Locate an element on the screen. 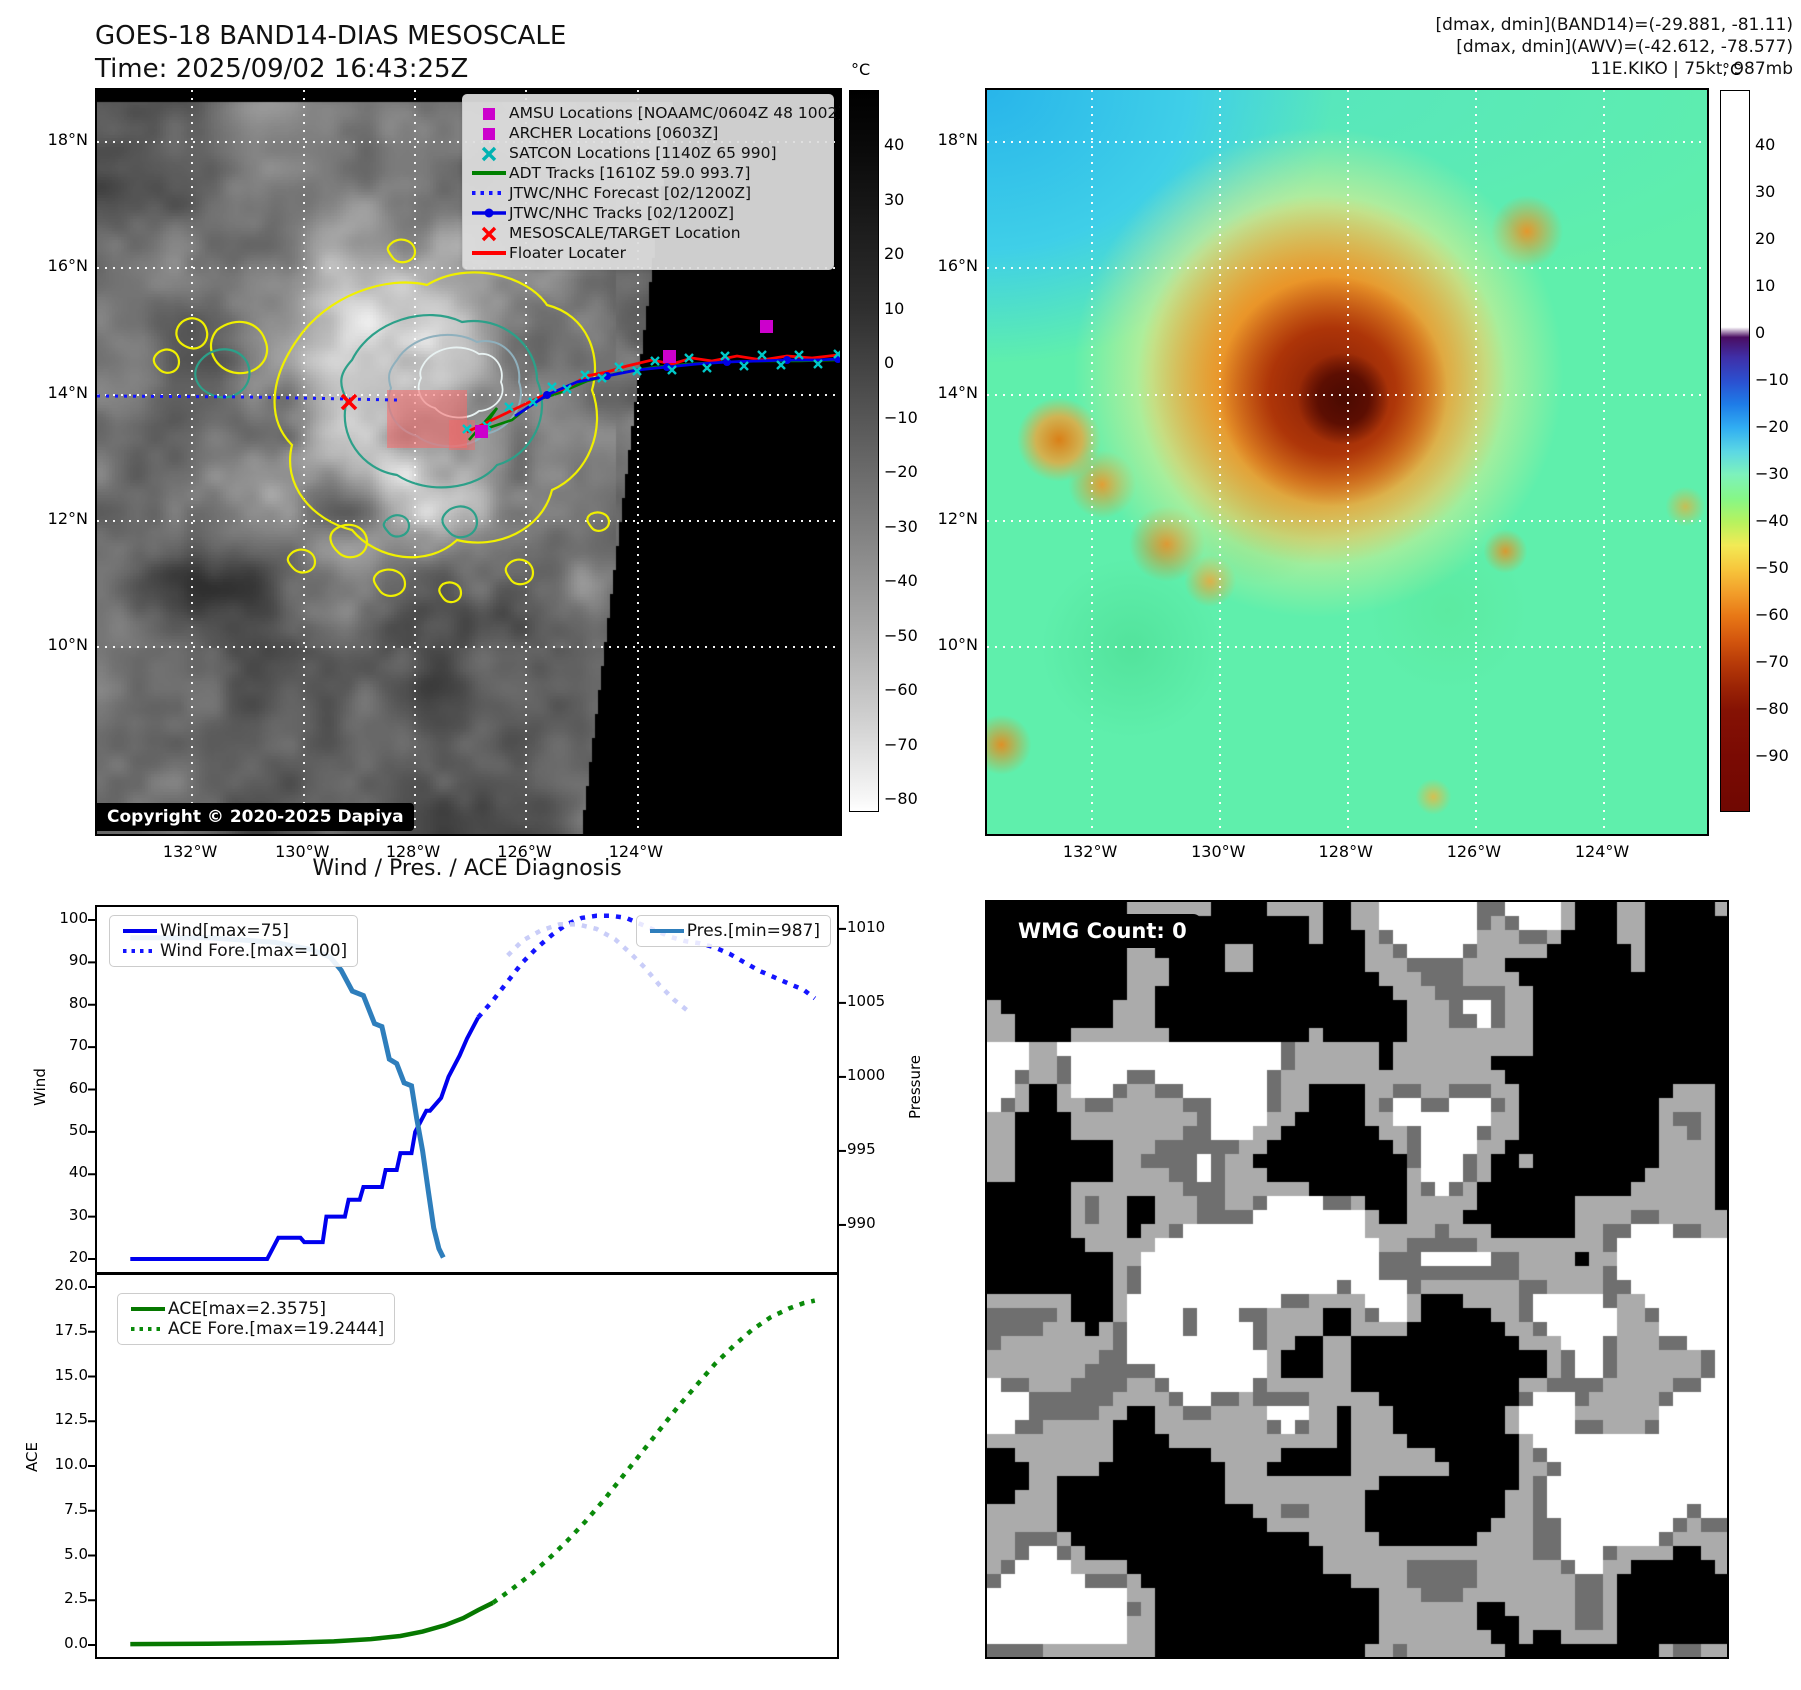  legend-item: SATCON Locations [1140Z 65 990] is located at coordinates (646, 153).